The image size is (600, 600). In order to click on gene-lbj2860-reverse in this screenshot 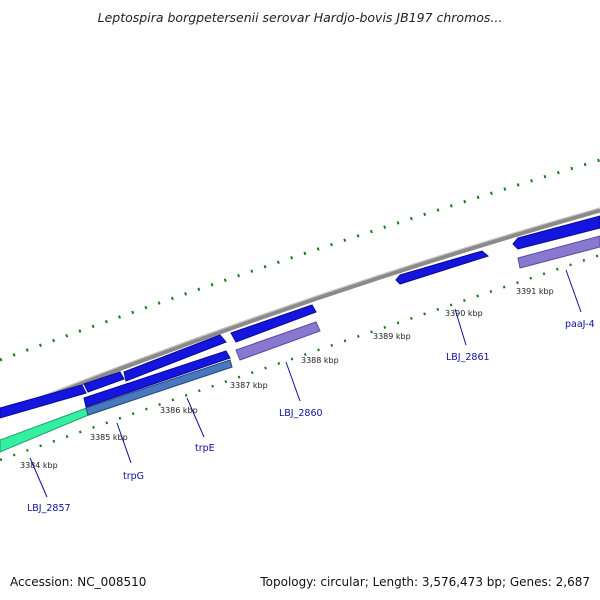, I will do `click(278, 341)`.